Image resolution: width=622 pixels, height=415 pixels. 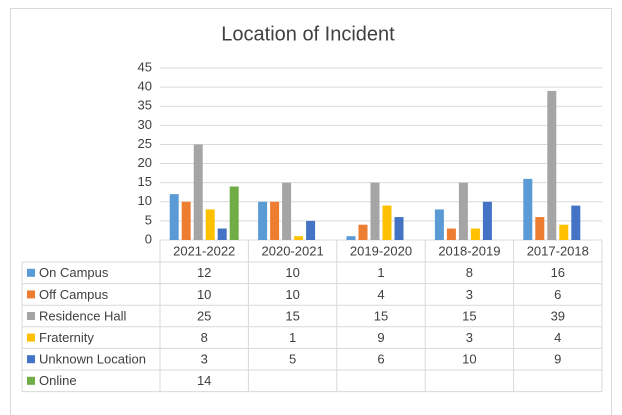 I want to click on legend-label: Residence Hall, so click(x=83, y=315).